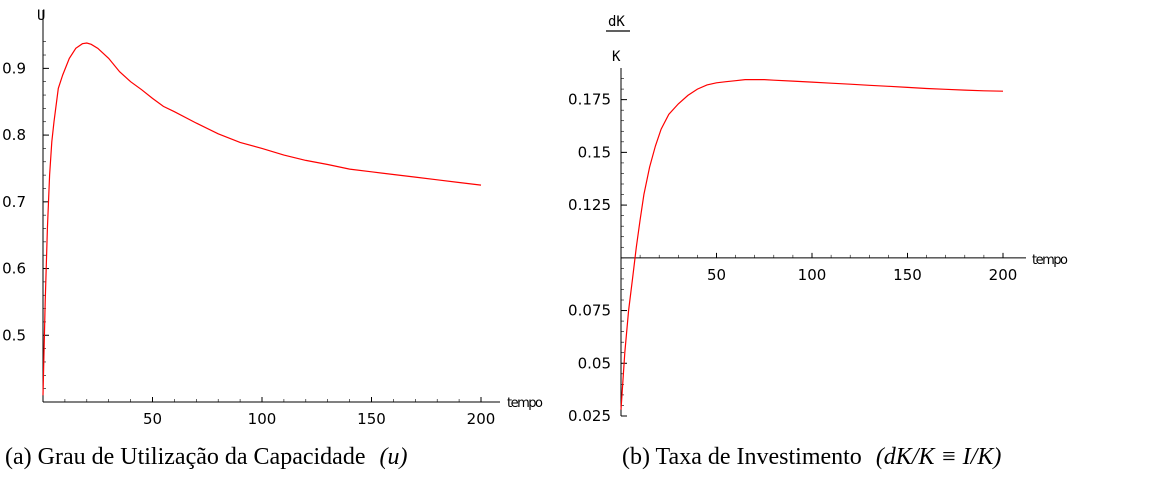 The height and width of the screenshot is (485, 1163). I want to click on y-tick-label: 0.05, so click(594, 363).